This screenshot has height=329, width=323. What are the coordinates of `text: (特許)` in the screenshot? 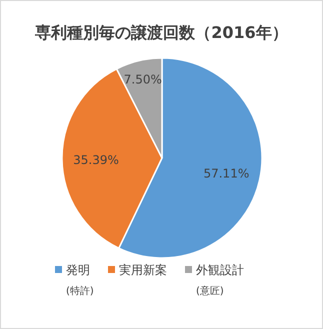 It's located at (80, 291).